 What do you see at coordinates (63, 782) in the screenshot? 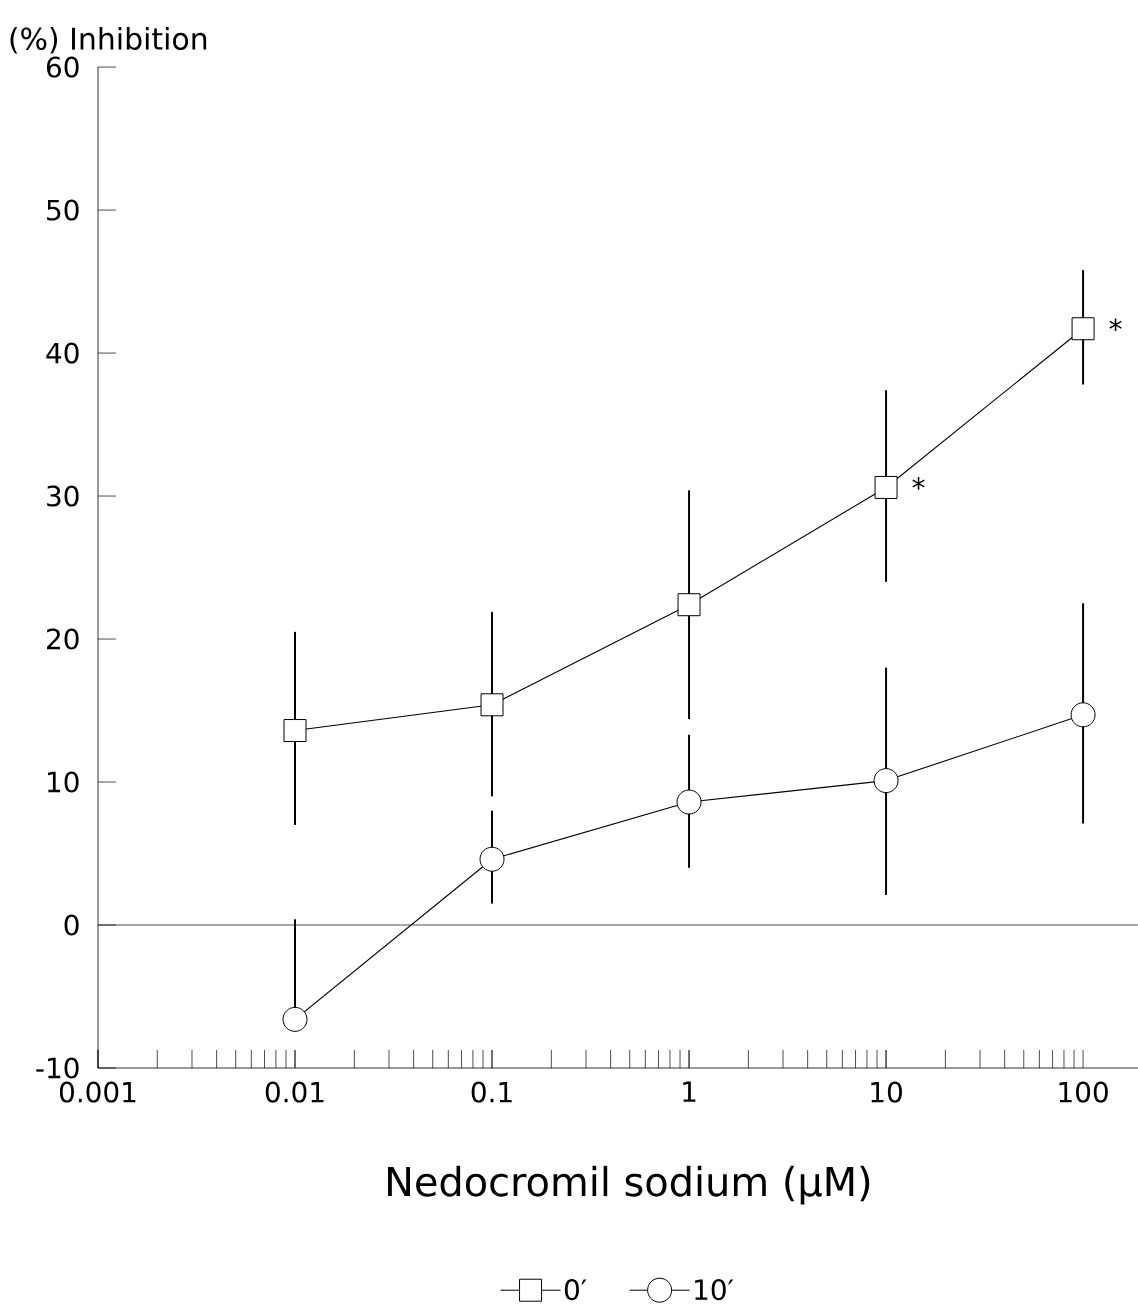
I see `y-tick-label: 10` at bounding box center [63, 782].